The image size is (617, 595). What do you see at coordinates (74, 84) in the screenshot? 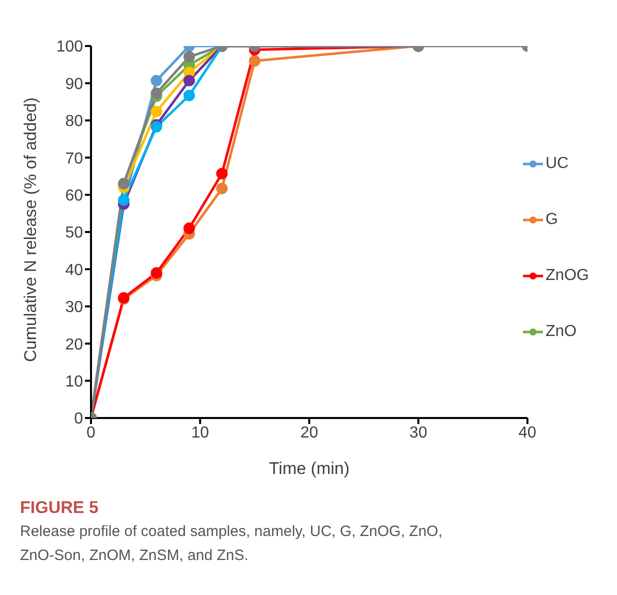
I see `y-tick-label: 90` at bounding box center [74, 84].